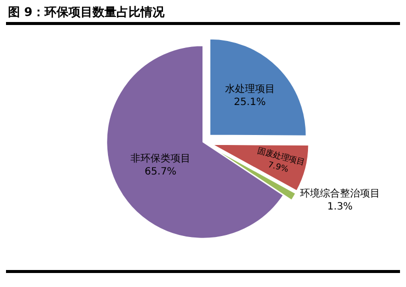 Image resolution: width=406 pixels, height=287 pixels. What do you see at coordinates (340, 194) in the screenshot?
I see `slice-label: 环境综合整治项目` at bounding box center [340, 194].